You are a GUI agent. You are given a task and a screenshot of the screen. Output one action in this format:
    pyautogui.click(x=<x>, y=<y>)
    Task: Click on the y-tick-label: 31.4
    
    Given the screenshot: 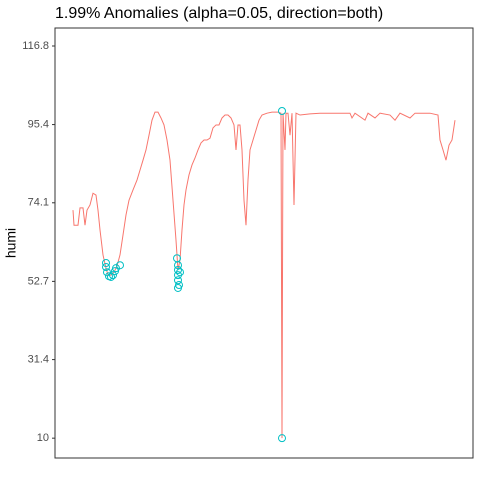 What is the action you would take?
    pyautogui.click(x=38, y=359)
    